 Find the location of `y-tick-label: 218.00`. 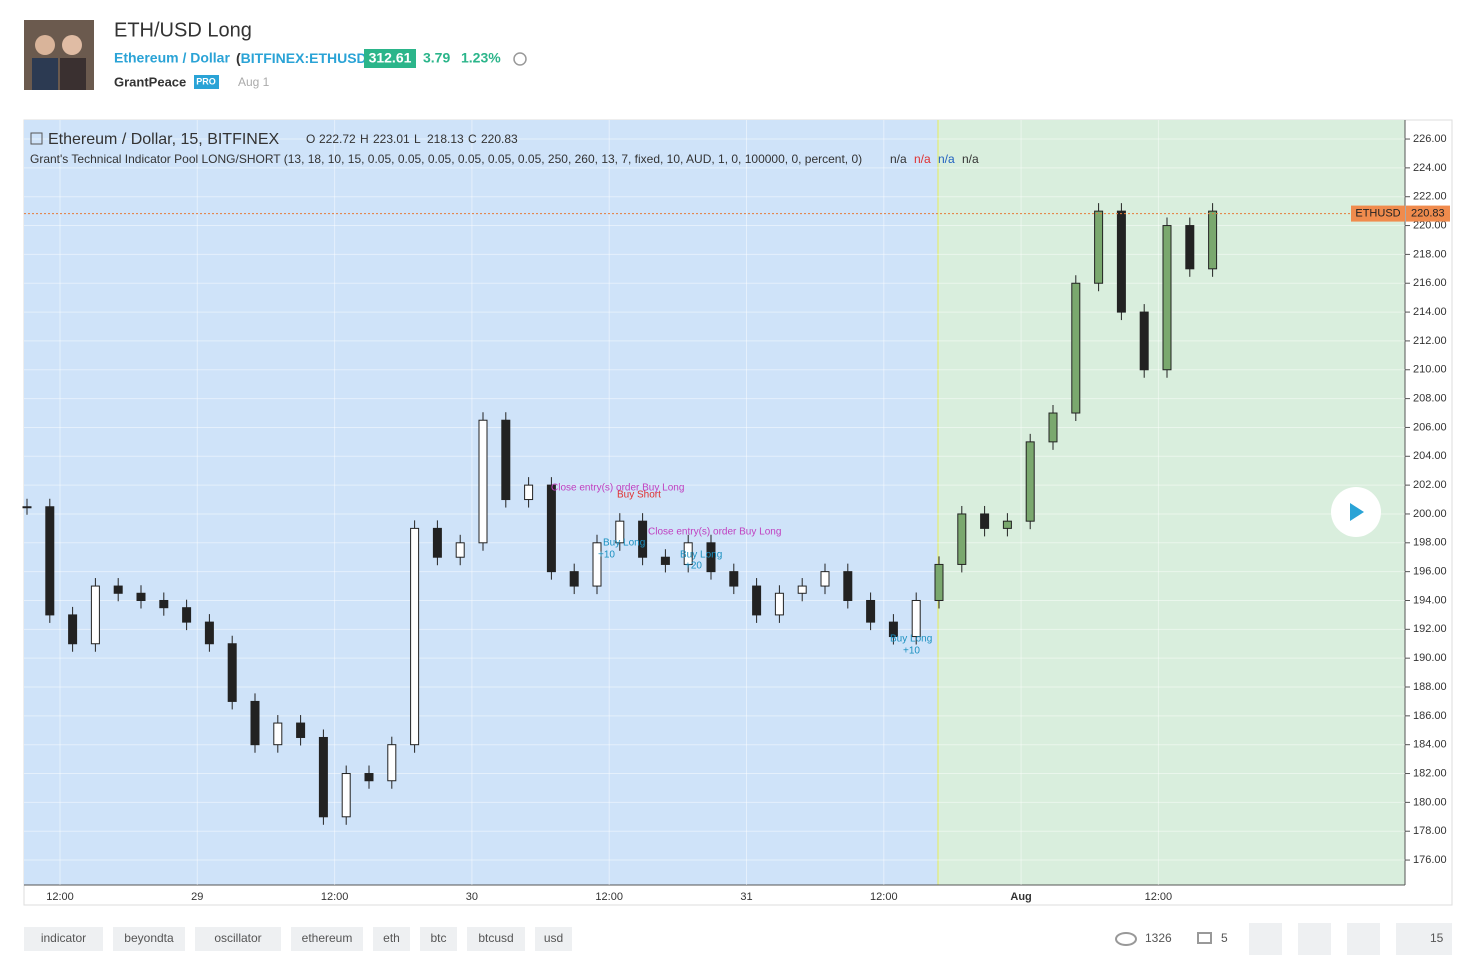

y-tick-label: 218.00 is located at coordinates (1430, 254).